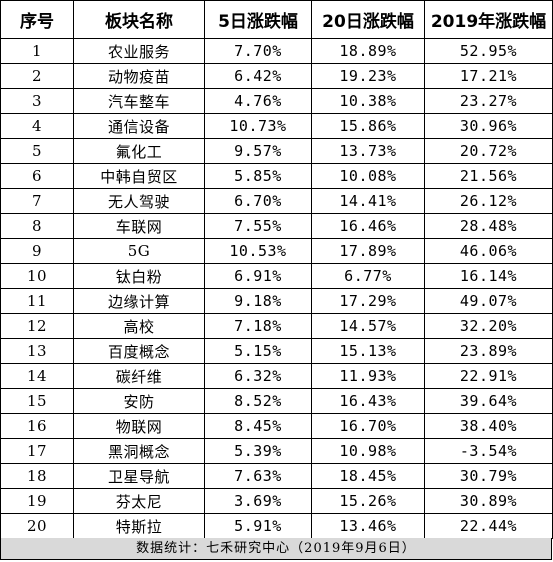 This screenshot has height=562, width=553. What do you see at coordinates (368, 276) in the screenshot?
I see `cell-20day-change: 6.77%` at bounding box center [368, 276].